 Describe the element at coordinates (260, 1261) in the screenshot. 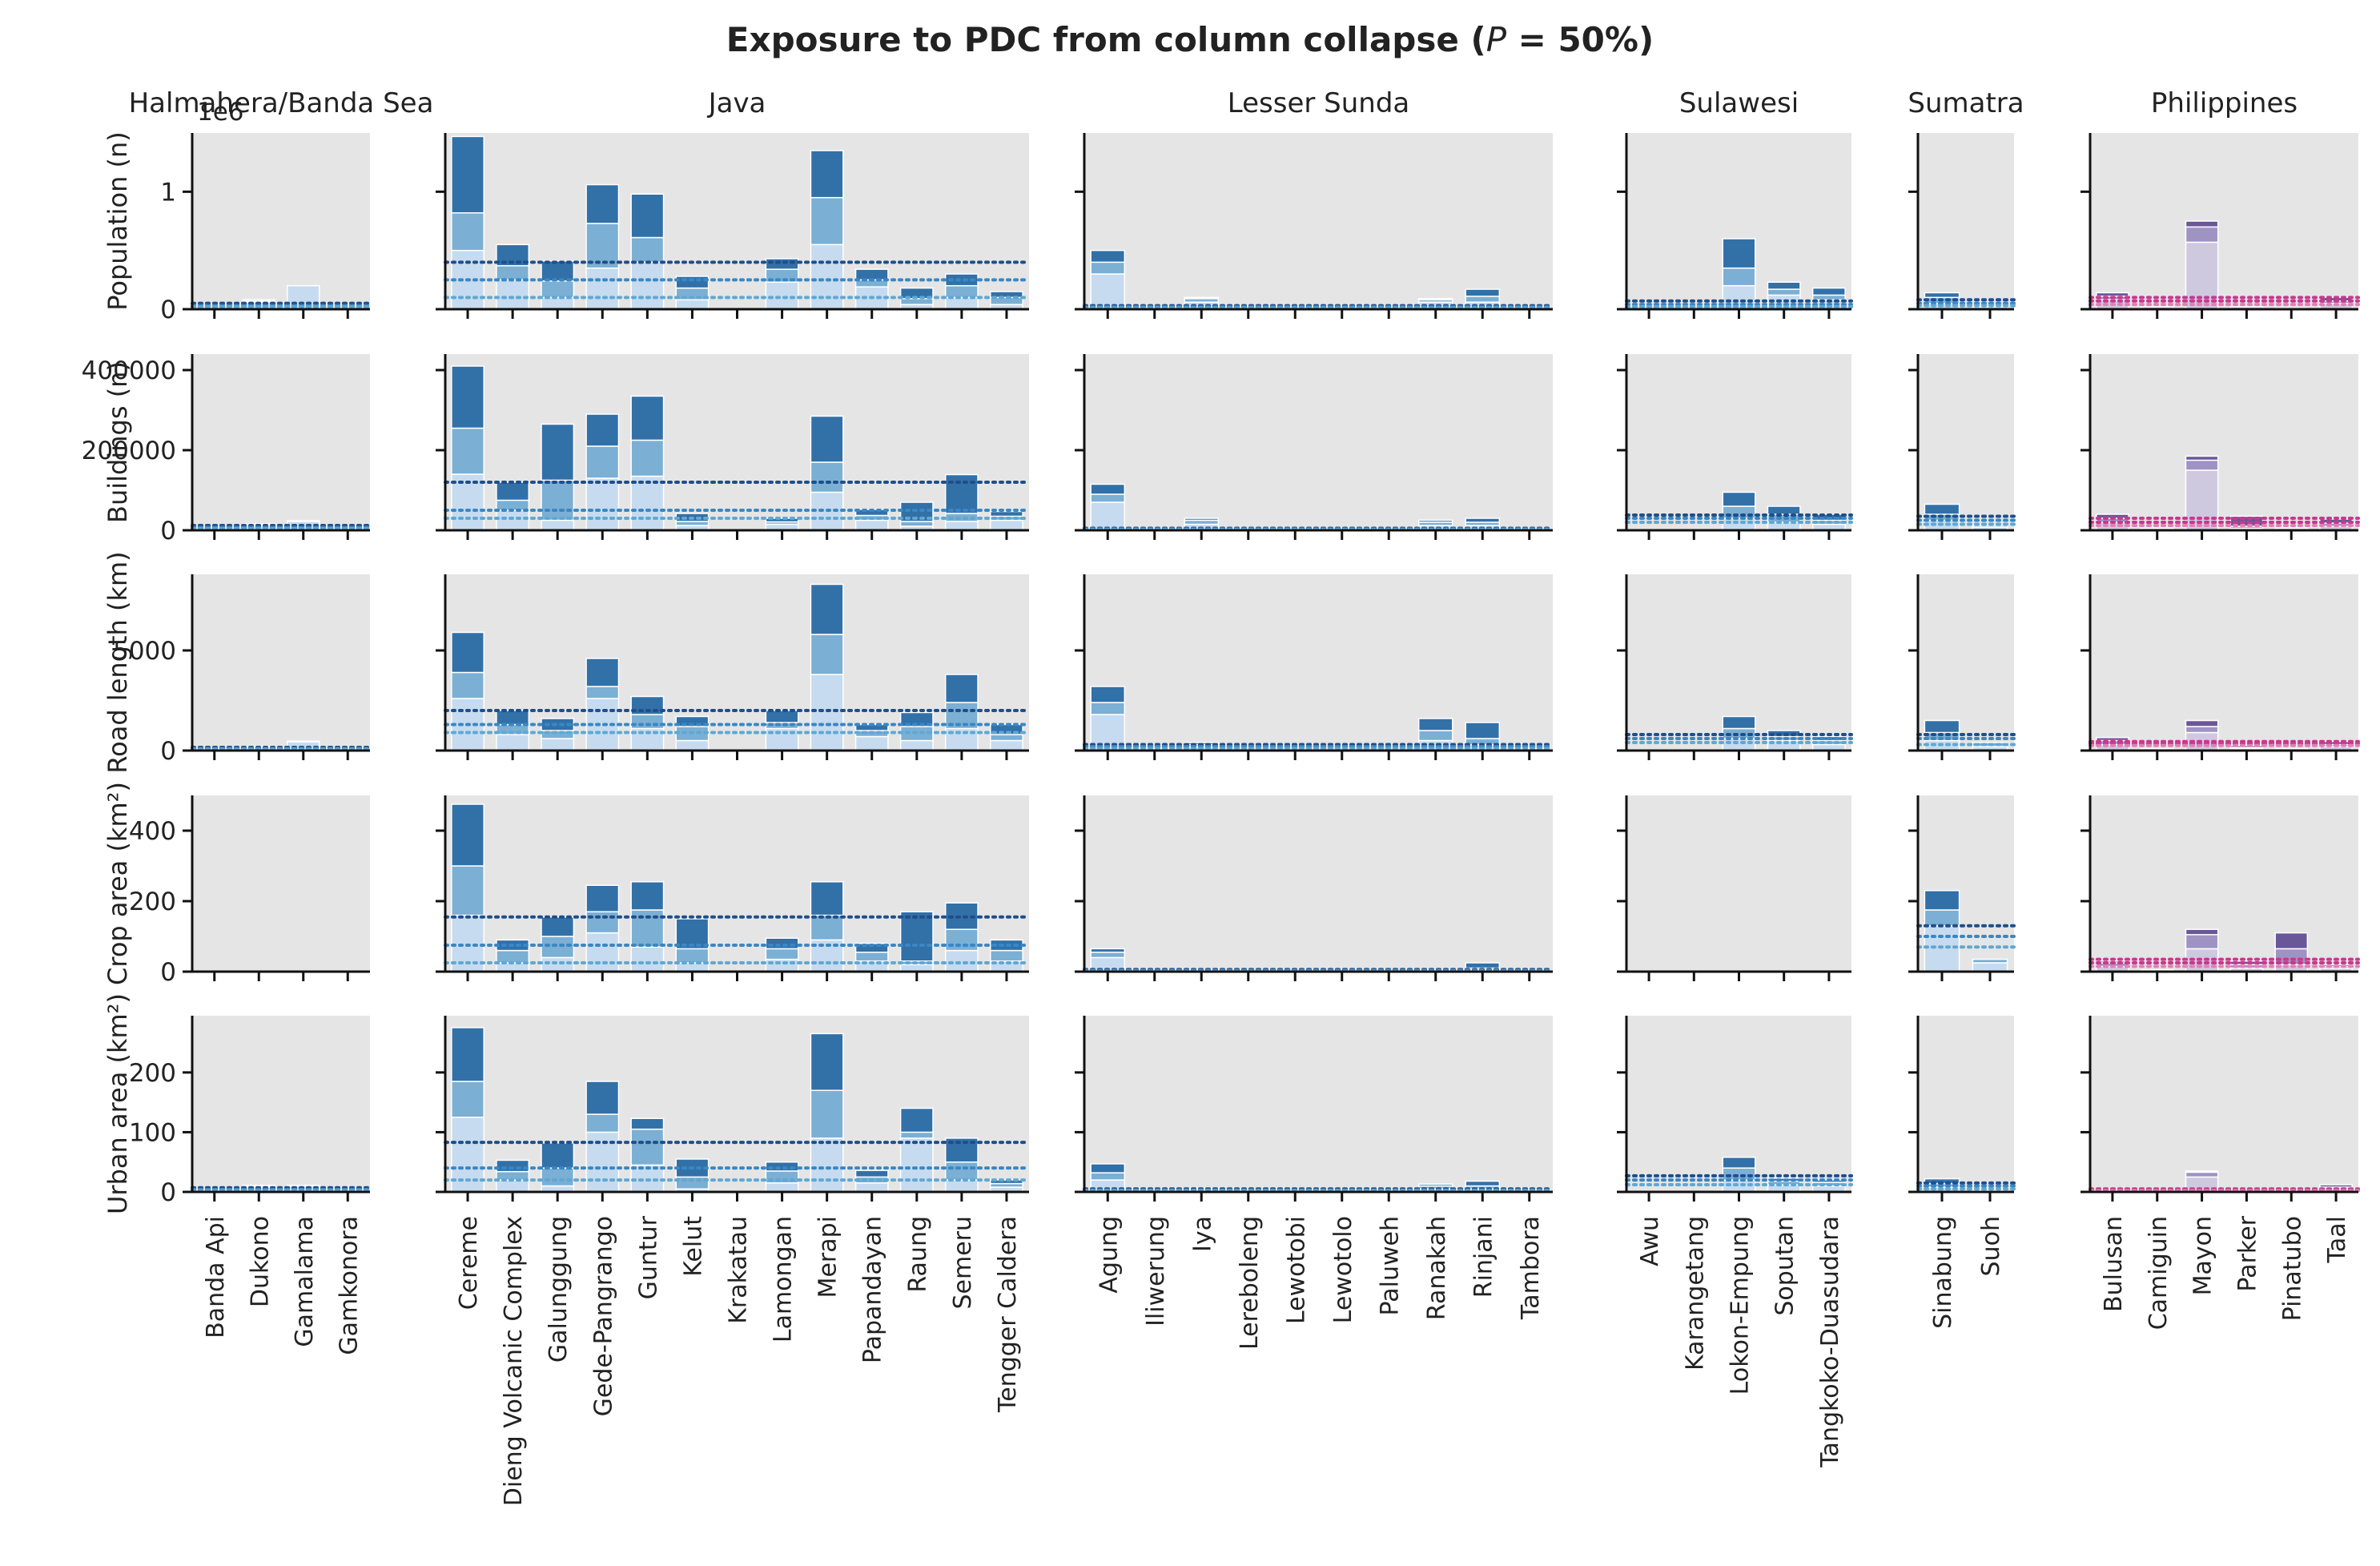

I see `volcano-label: Dukono` at that location.